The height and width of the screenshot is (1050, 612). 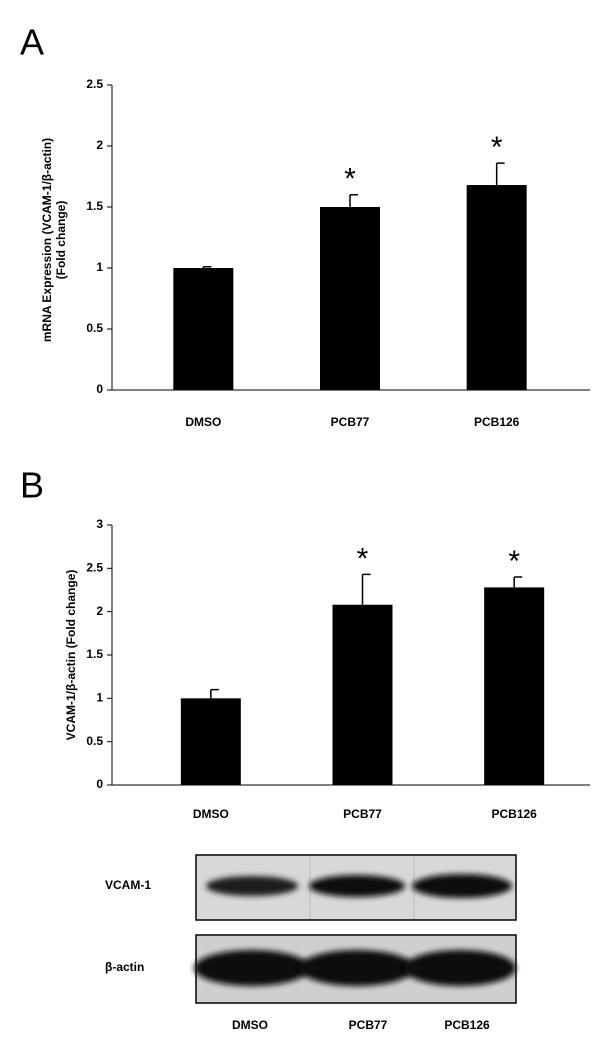 What do you see at coordinates (47, 240) in the screenshot?
I see `y-axis-label: mRNA Expression (VCAM-1/β-actin)` at bounding box center [47, 240].